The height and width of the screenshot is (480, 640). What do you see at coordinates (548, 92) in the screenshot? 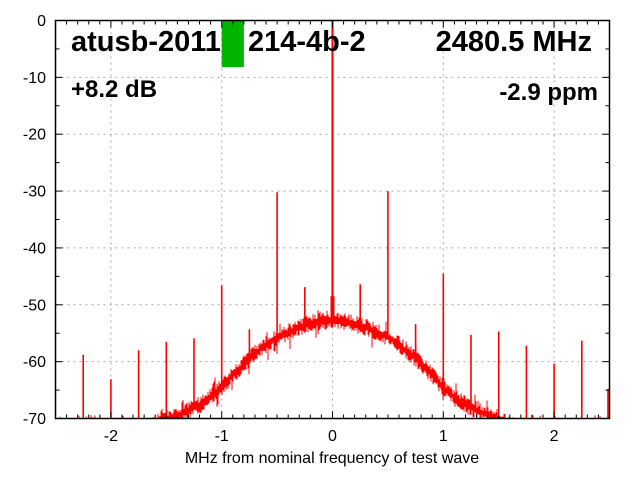
I see `ppm-annotation: -2.9 ppm` at bounding box center [548, 92].